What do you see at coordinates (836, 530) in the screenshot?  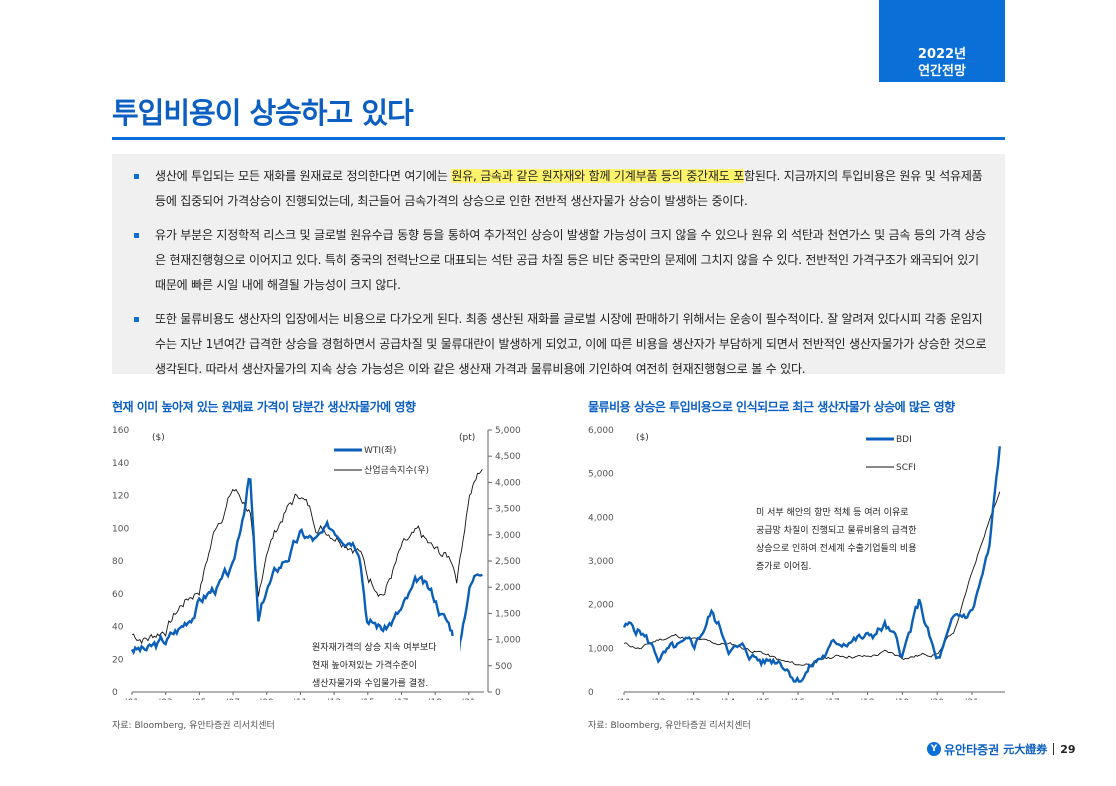 I see `annotation-line: 공급망 차질이 진행되고 물류비용의 급격한` at bounding box center [836, 530].